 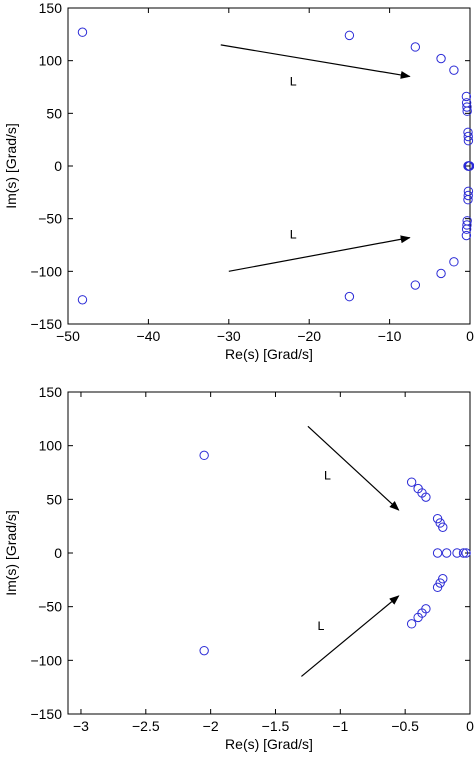 What do you see at coordinates (405, 726) in the screenshot?
I see `x-tick-label: −0.5` at bounding box center [405, 726].